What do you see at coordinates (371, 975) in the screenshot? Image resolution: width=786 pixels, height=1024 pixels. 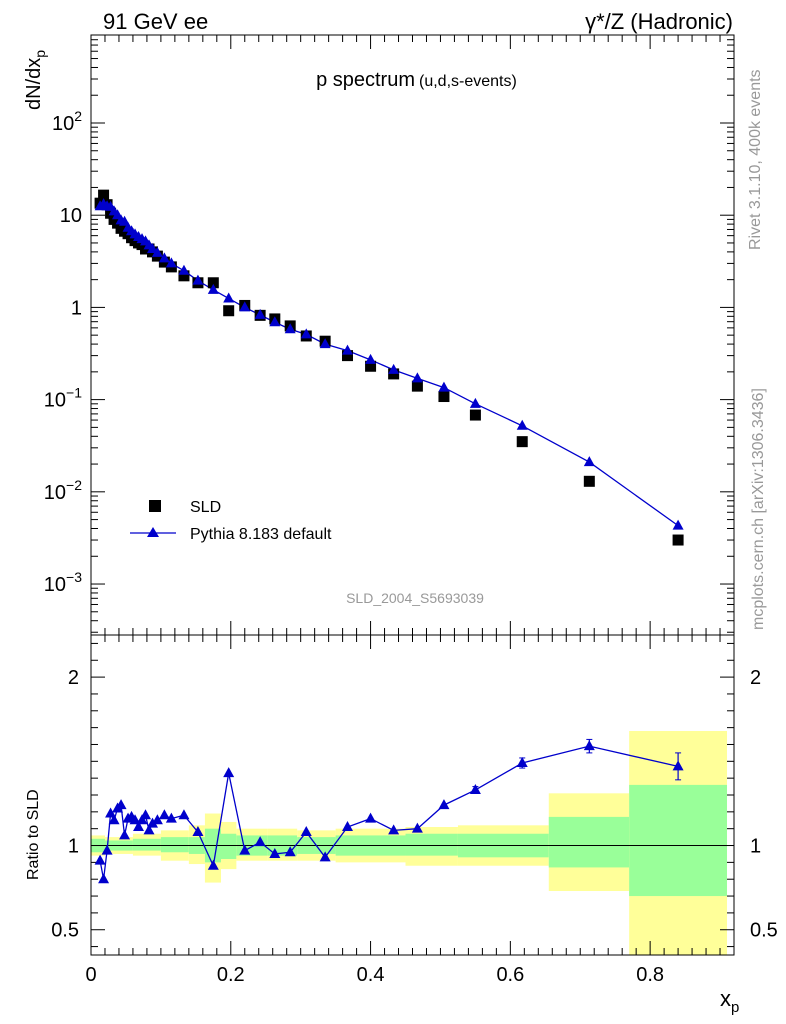 I see `x-tick-label: 0.4` at bounding box center [371, 975].